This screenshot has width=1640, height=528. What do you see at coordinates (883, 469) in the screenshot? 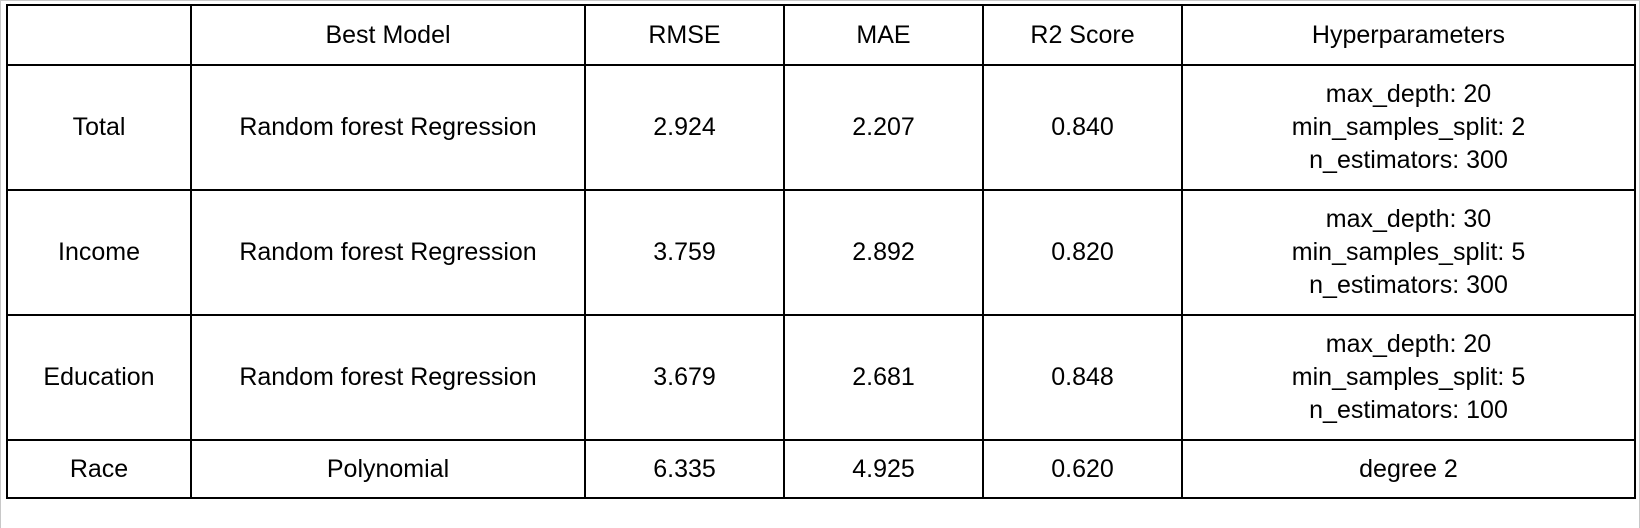
I see `mae-cell: 4.925` at bounding box center [883, 469].